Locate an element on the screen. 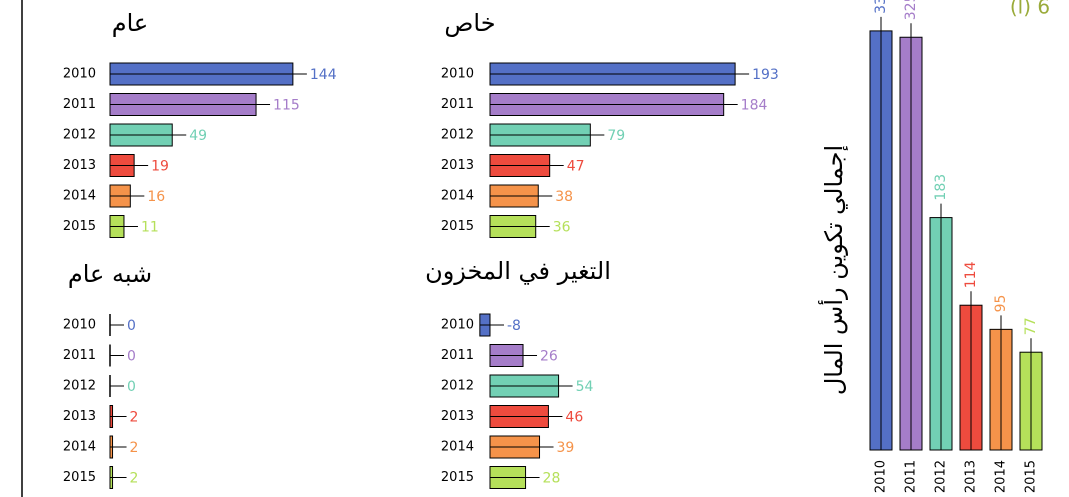 This screenshot has height=497, width=1069. value-label: 38 is located at coordinates (564, 197).